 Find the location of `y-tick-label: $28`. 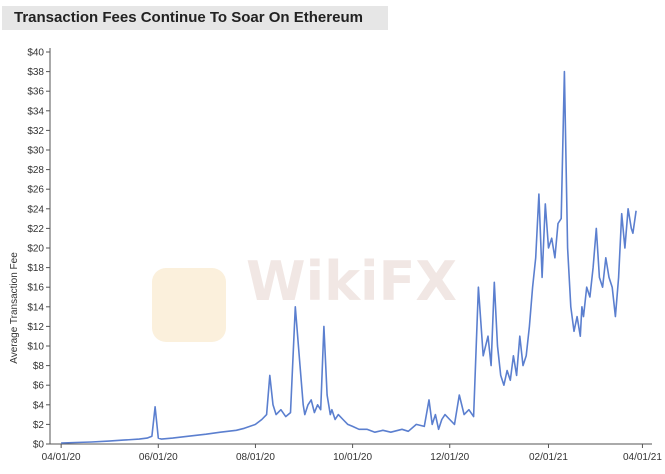

y-tick-label: $28 is located at coordinates (35, 170).